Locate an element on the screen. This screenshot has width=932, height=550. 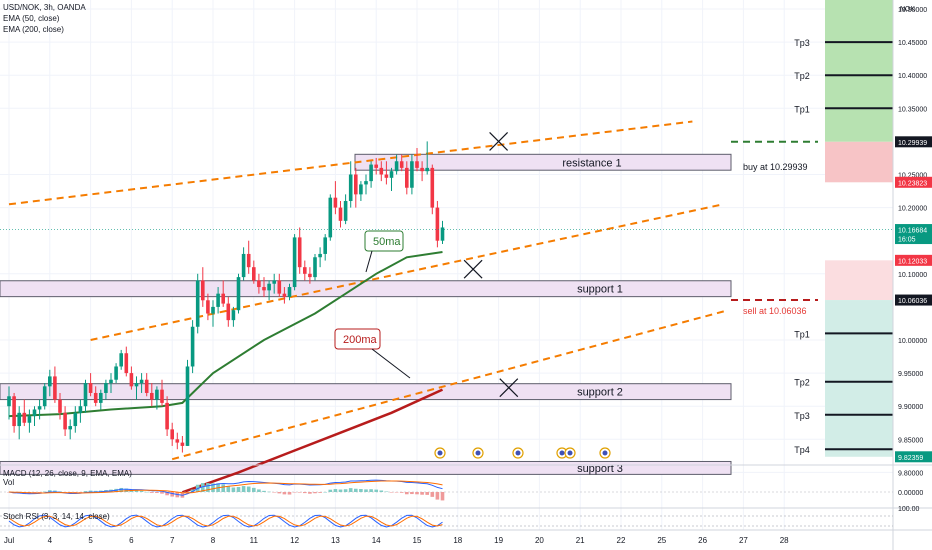
time-tick: 26 is located at coordinates (702, 540).